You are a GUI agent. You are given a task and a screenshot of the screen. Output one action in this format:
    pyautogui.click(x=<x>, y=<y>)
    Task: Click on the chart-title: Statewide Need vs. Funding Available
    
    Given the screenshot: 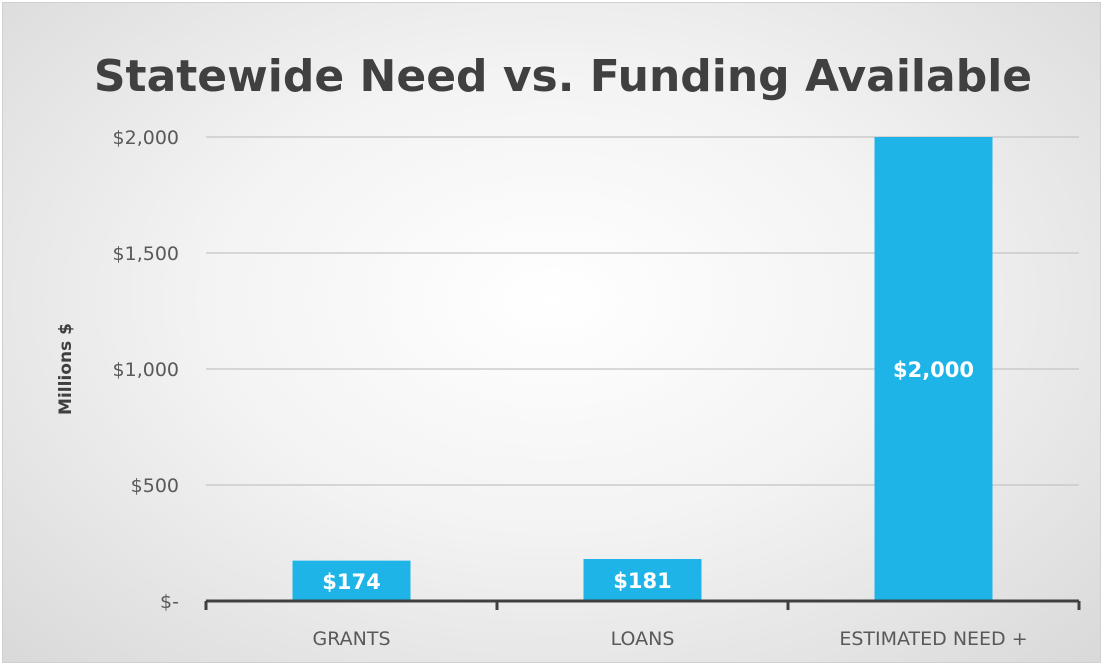 What is the action you would take?
    pyautogui.click(x=563, y=76)
    